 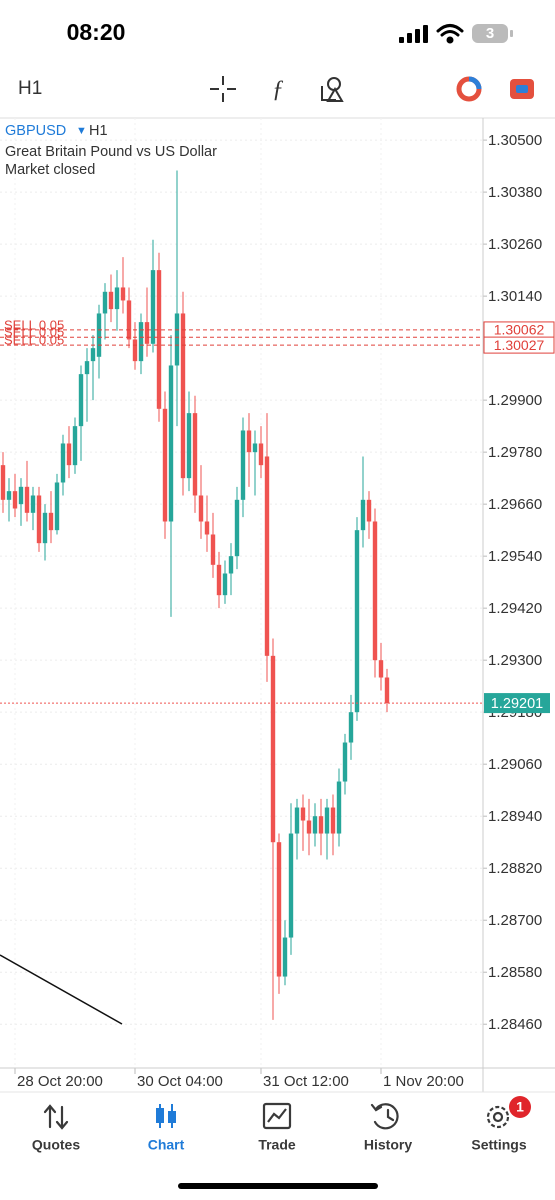 I want to click on crosshair-button, so click(x=223, y=89).